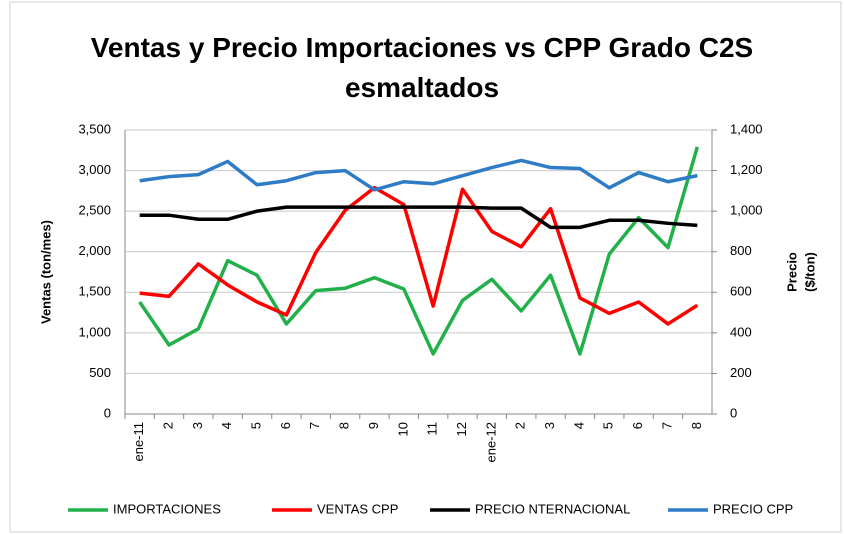 The image size is (844, 534). What do you see at coordinates (94, 250) in the screenshot?
I see `y-tick-label: 2,000` at bounding box center [94, 250].